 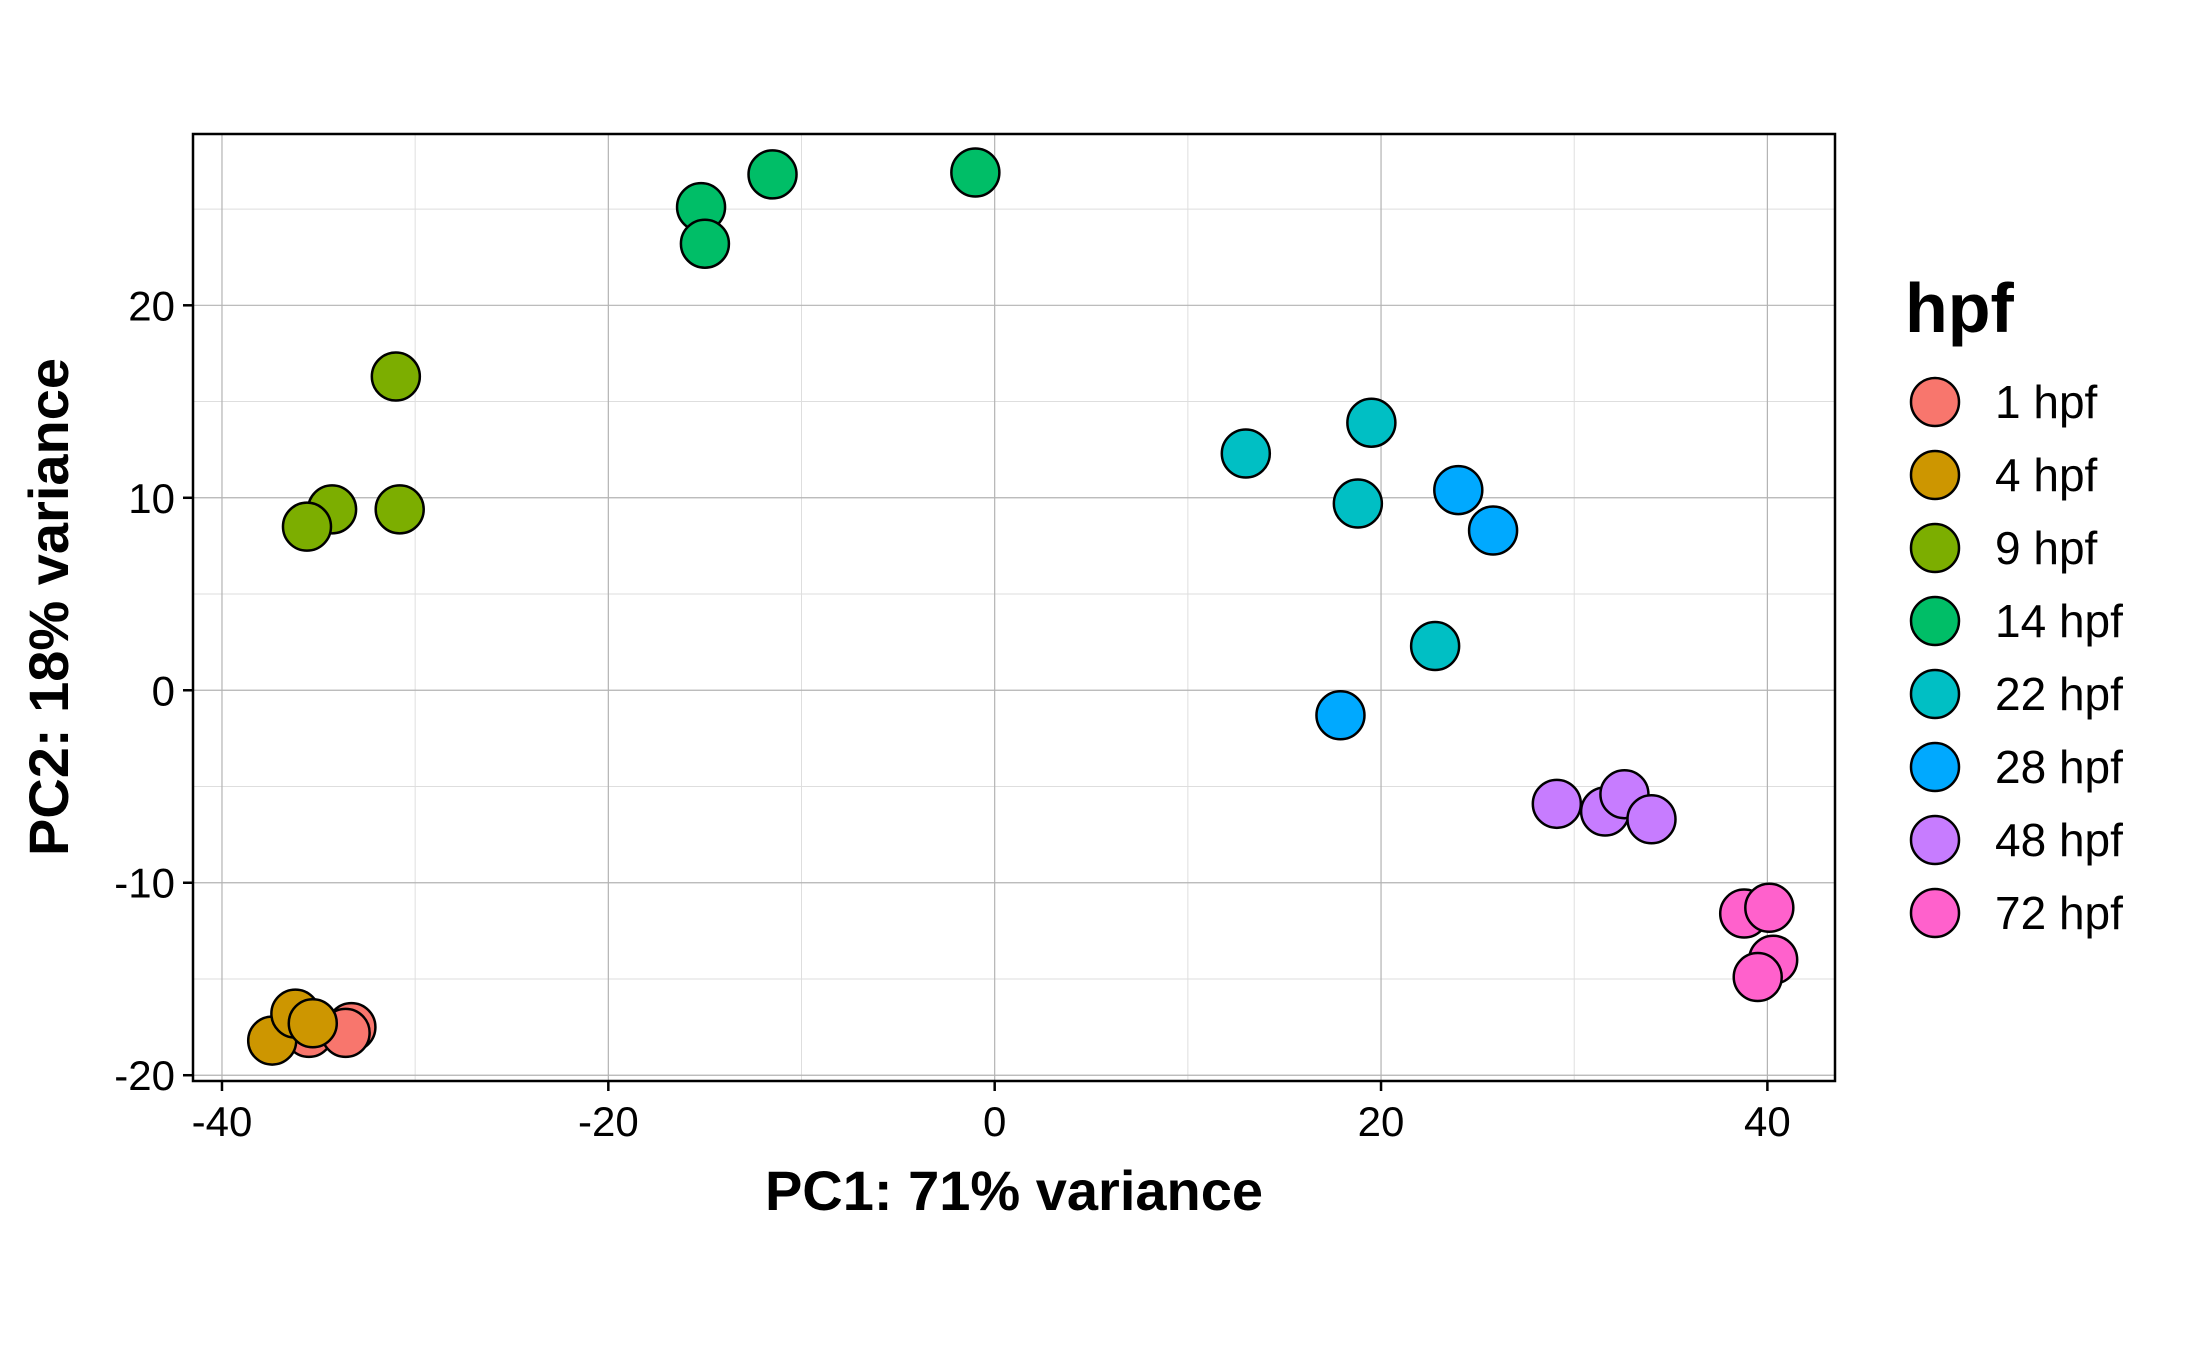 I want to click on y-tick-label: 0, so click(x=163, y=690).